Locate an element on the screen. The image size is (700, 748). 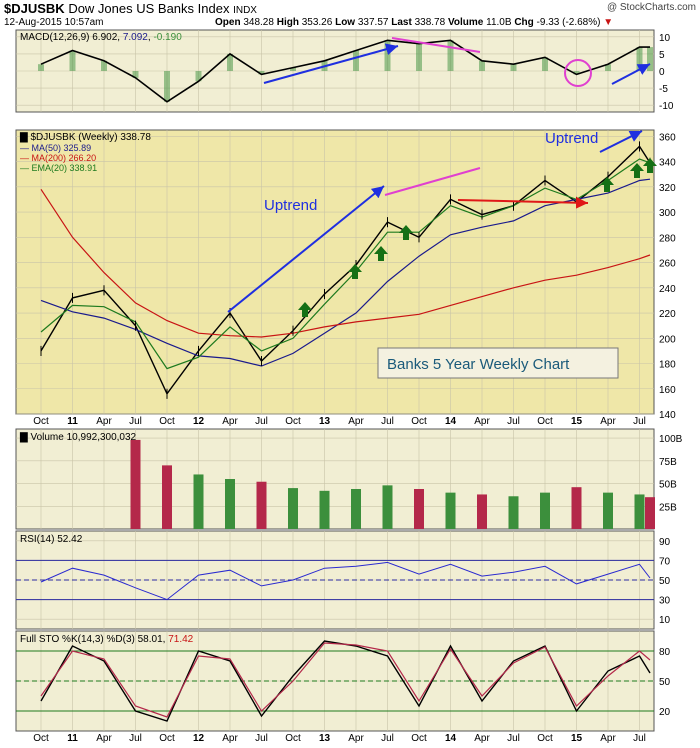
price-tick-label: 220 is located at coordinates (667, 314).